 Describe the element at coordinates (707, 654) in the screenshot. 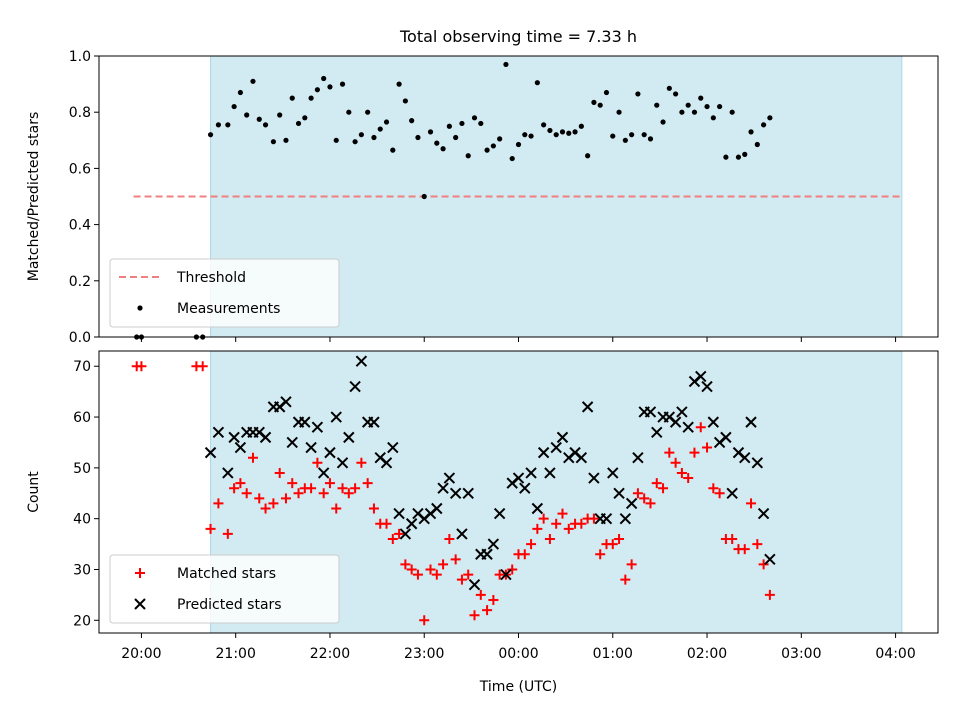

I see `x-tick-label: 02:00` at that location.